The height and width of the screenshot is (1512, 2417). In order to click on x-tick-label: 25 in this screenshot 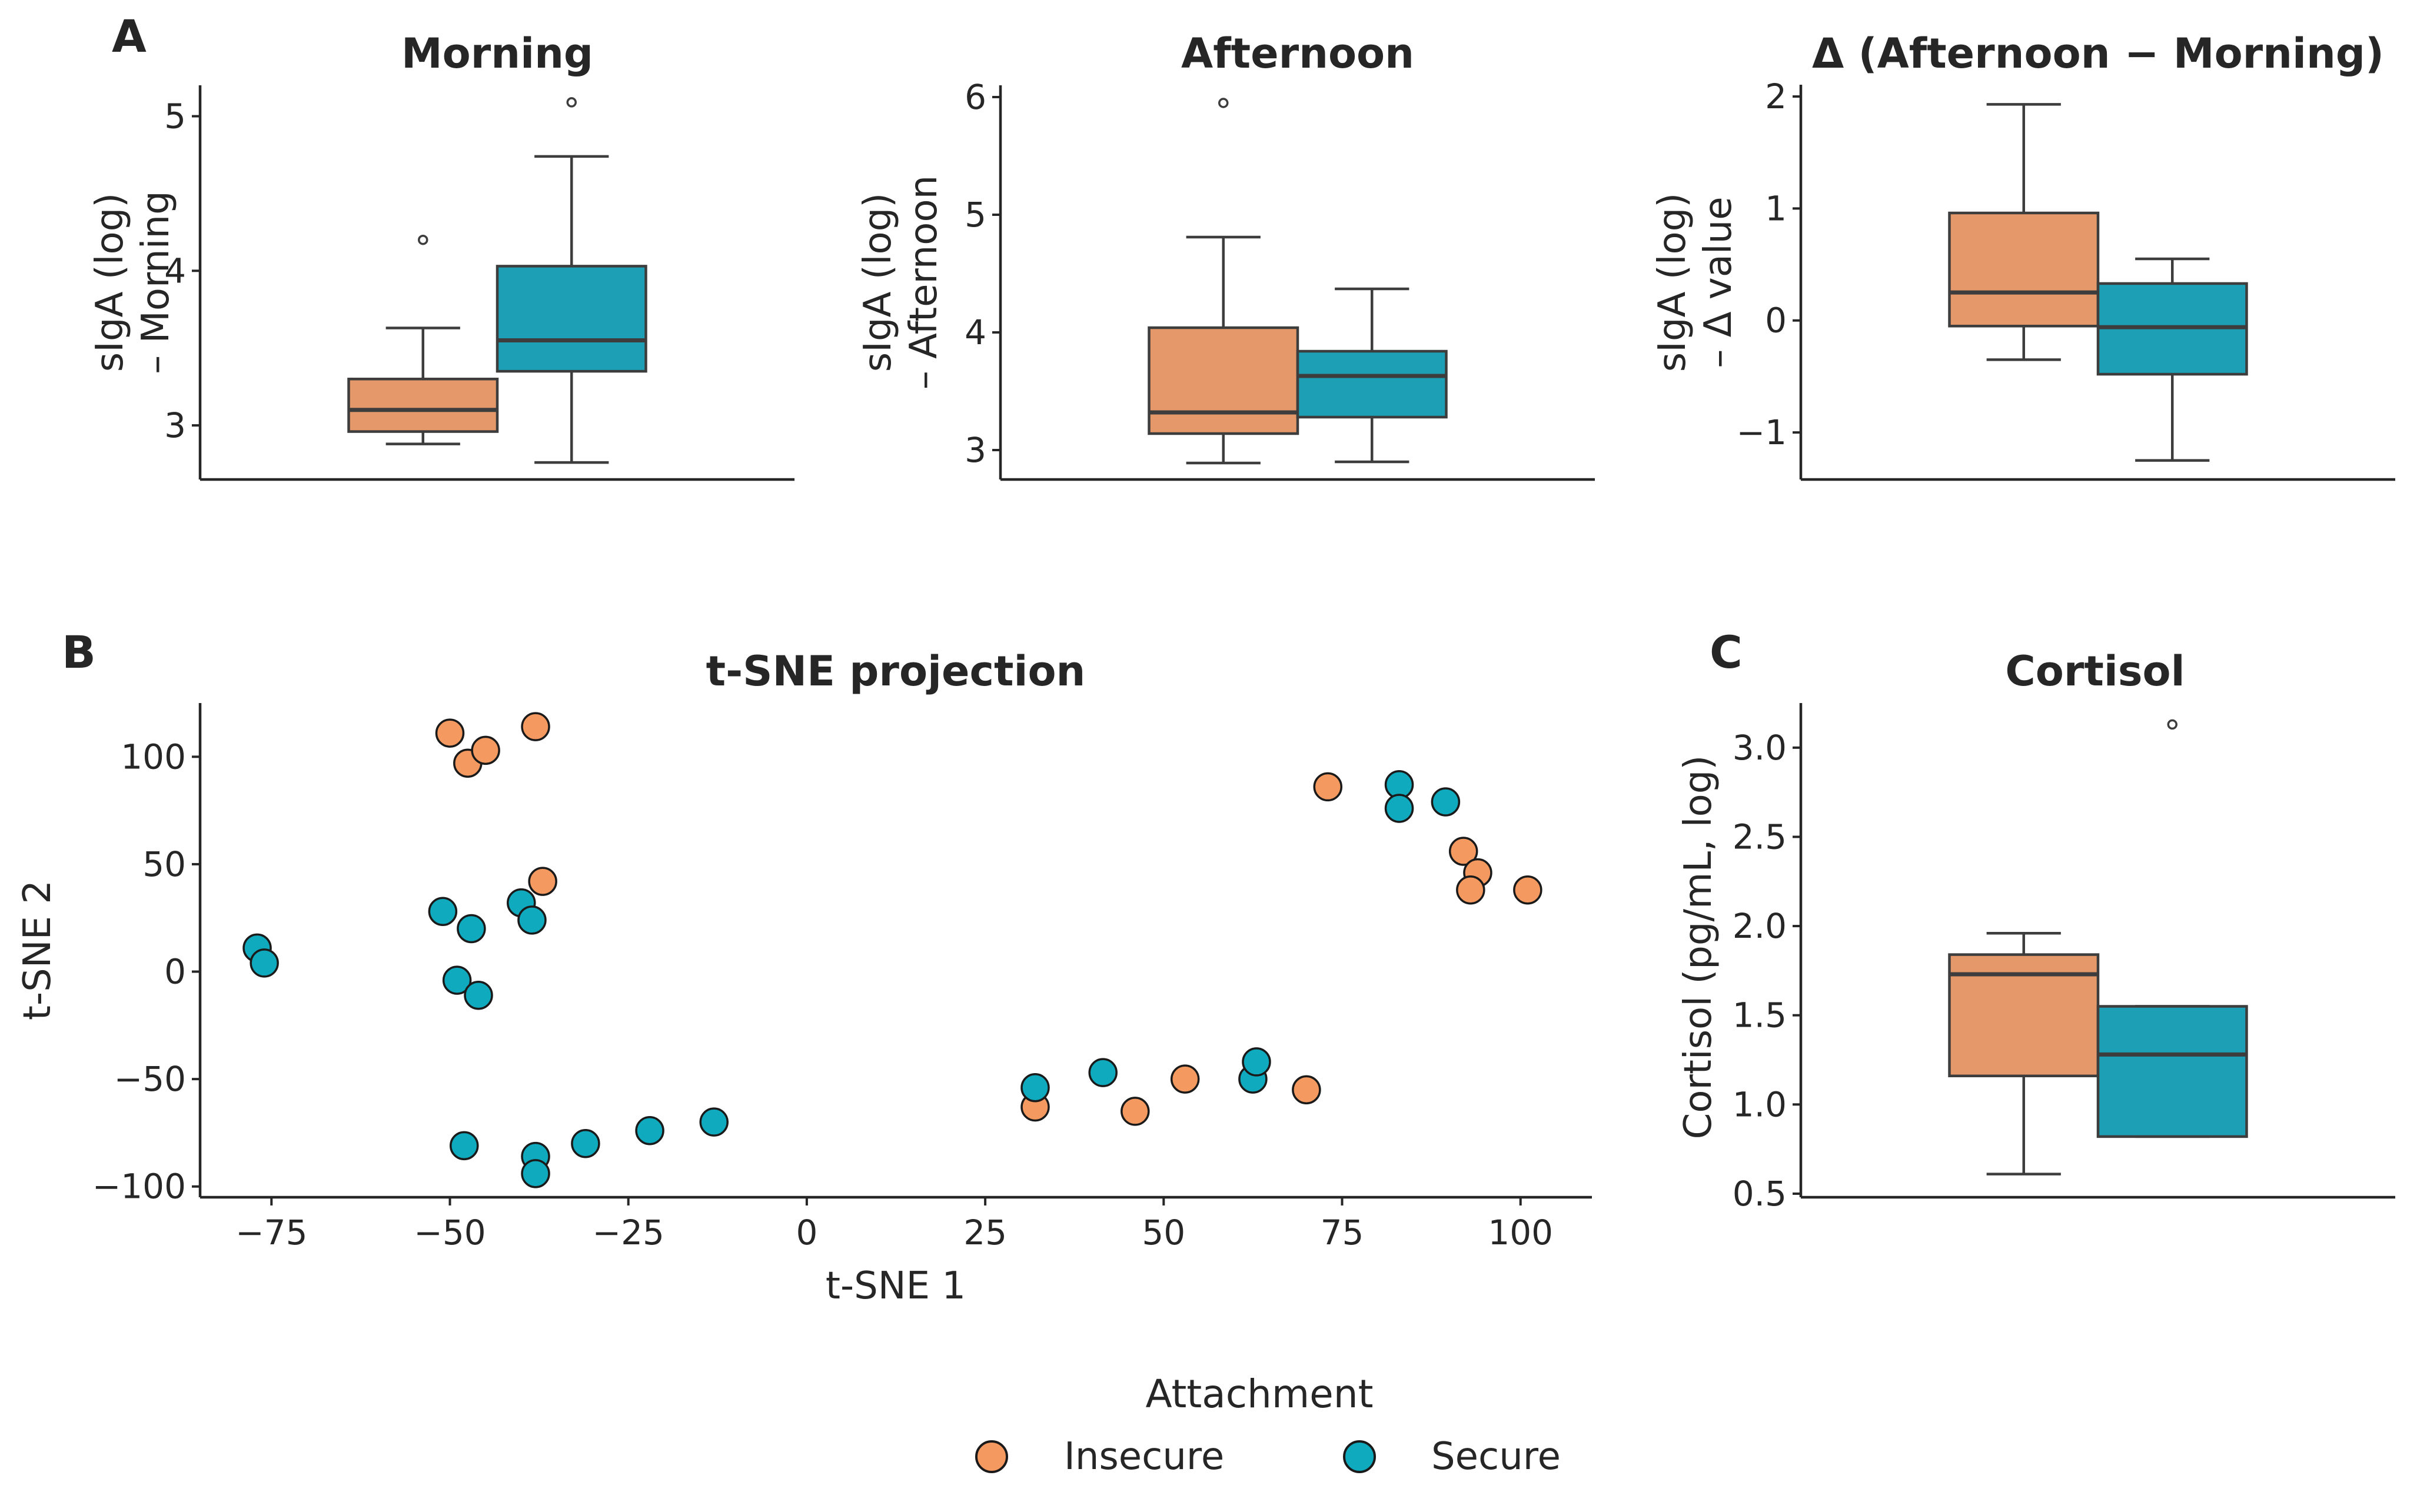, I will do `click(985, 1233)`.